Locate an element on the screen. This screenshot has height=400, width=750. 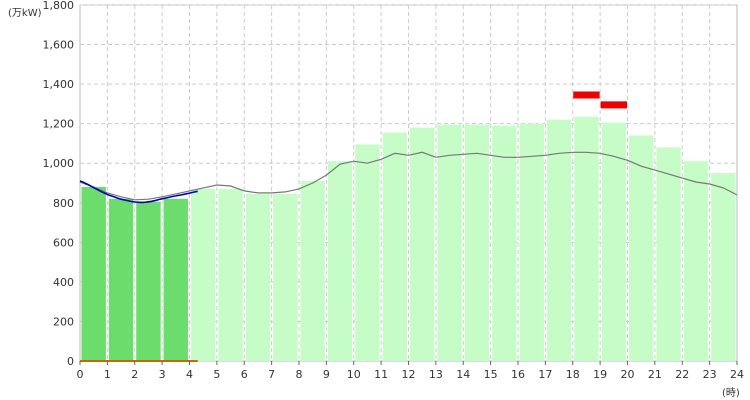
x-tick-label: 6 is located at coordinates (244, 374).